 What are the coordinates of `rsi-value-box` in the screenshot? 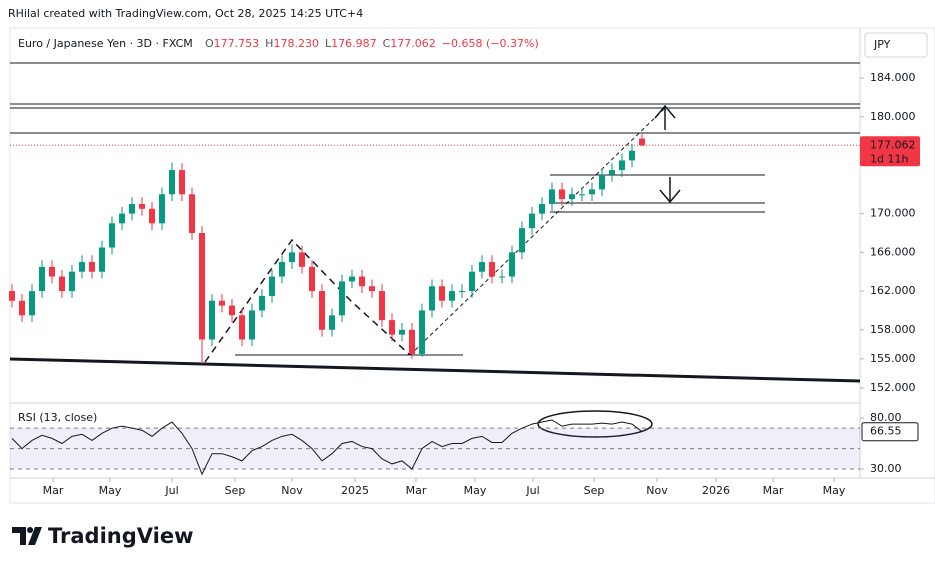 It's located at (890, 432).